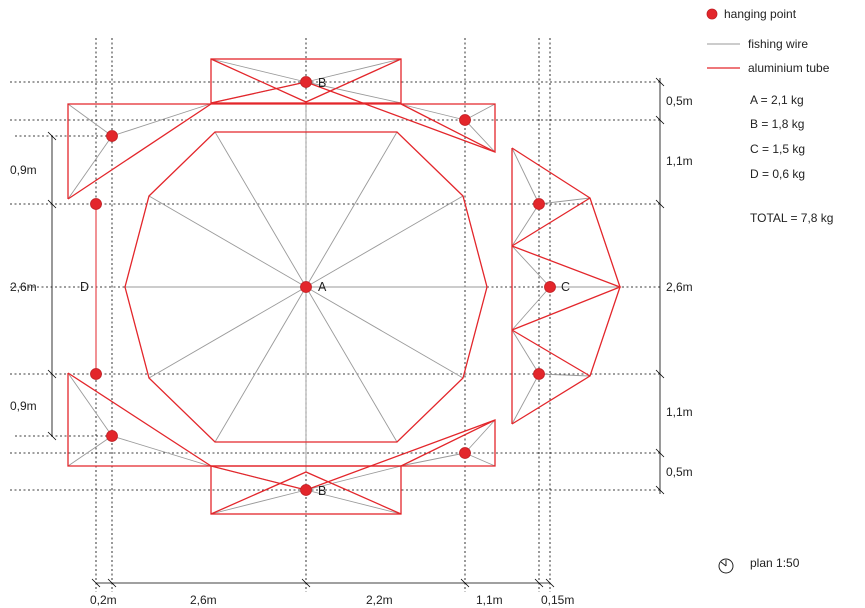 The width and height of the screenshot is (865, 608). What do you see at coordinates (306, 82) in the screenshot?
I see `hanging-point-b-top` at bounding box center [306, 82].